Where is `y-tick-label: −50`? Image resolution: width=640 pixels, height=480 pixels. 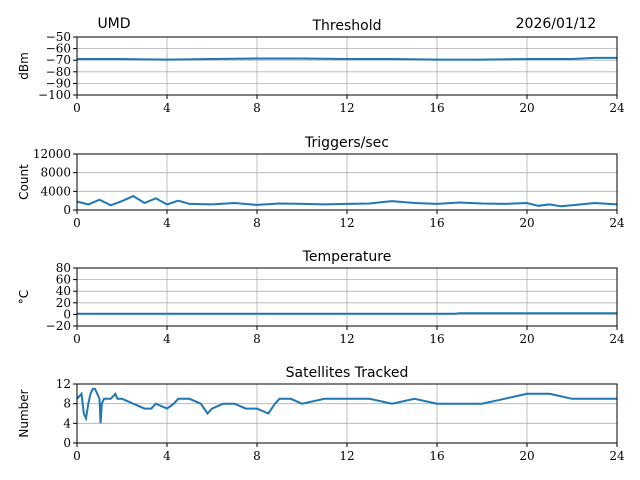 y-tick-label: −50 is located at coordinates (58, 37).